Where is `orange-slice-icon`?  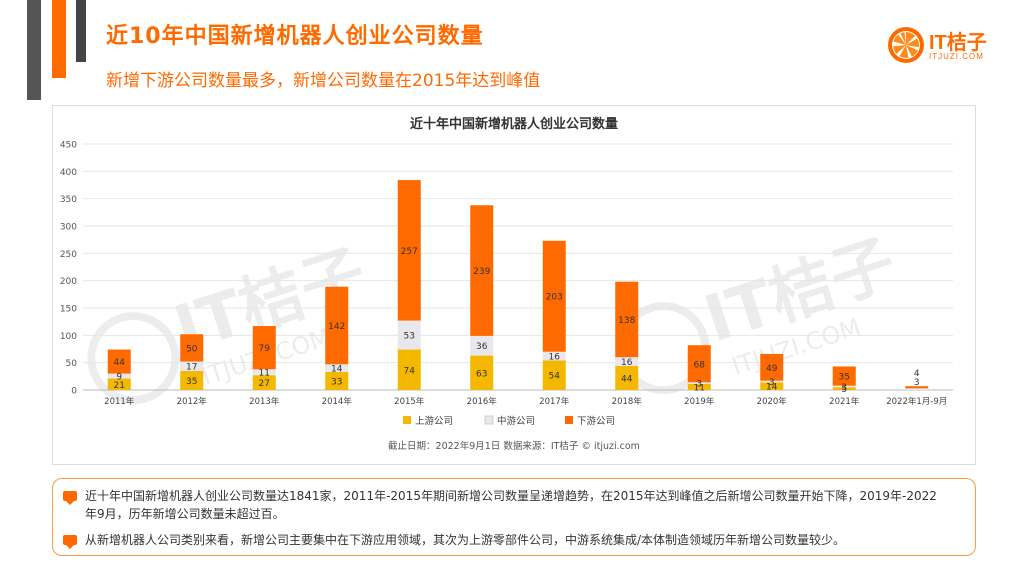
orange-slice-icon is located at coordinates (906, 45).